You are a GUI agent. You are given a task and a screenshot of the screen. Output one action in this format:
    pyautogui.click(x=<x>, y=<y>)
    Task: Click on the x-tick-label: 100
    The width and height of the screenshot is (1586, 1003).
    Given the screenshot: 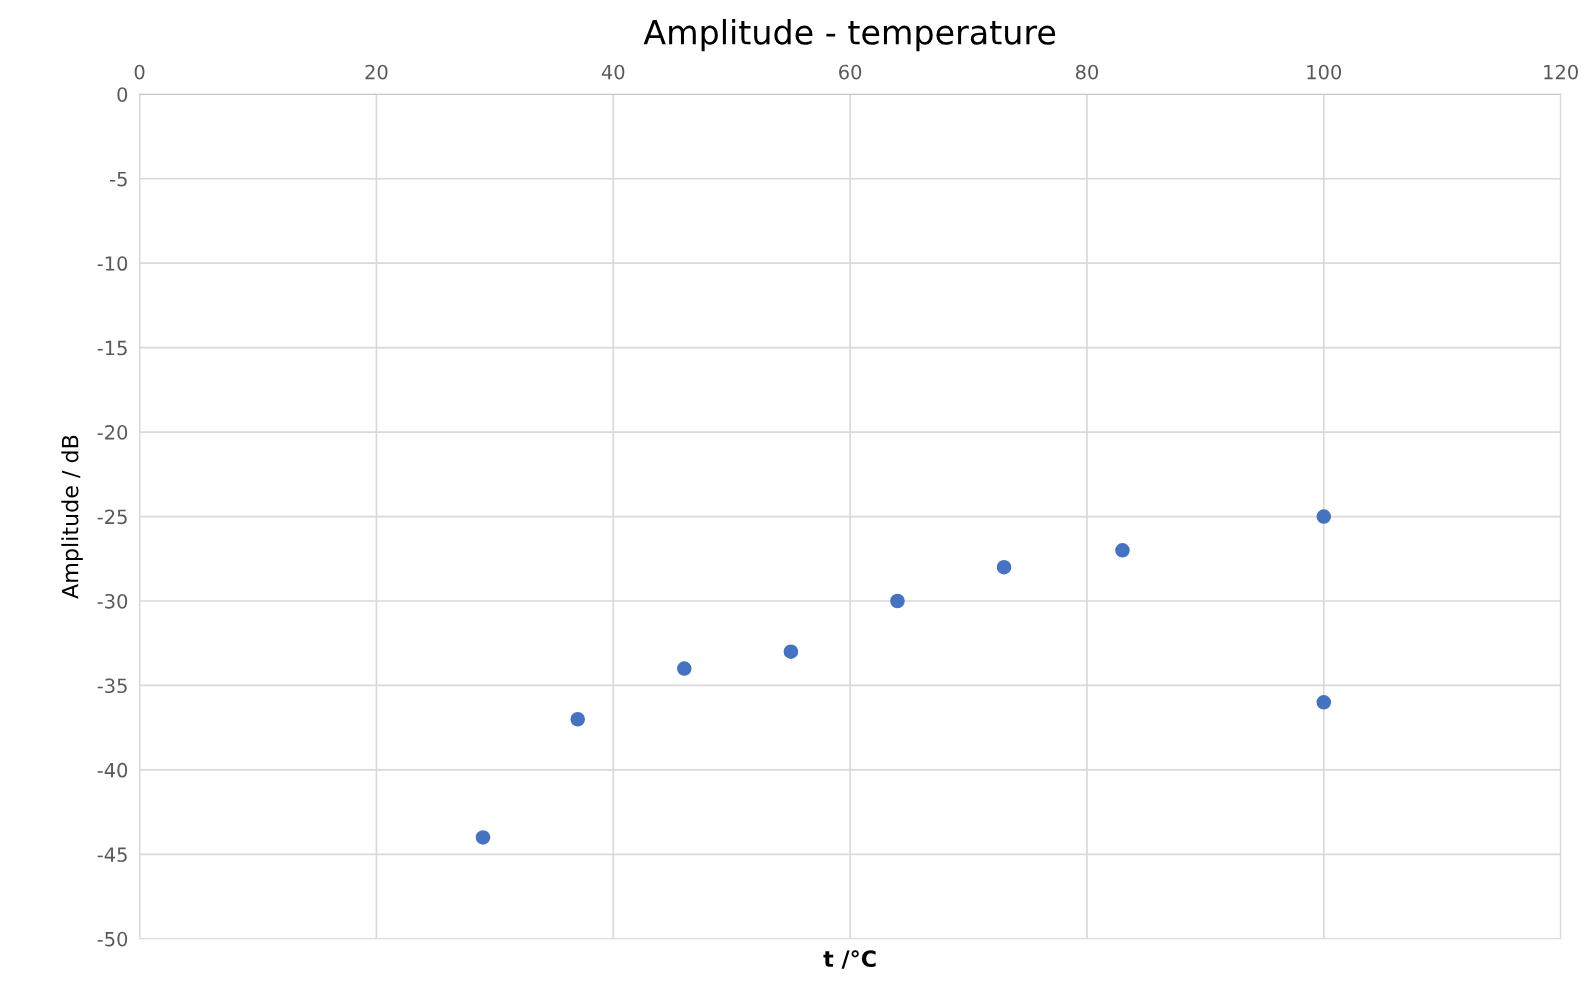 What is the action you would take?
    pyautogui.click(x=1324, y=72)
    